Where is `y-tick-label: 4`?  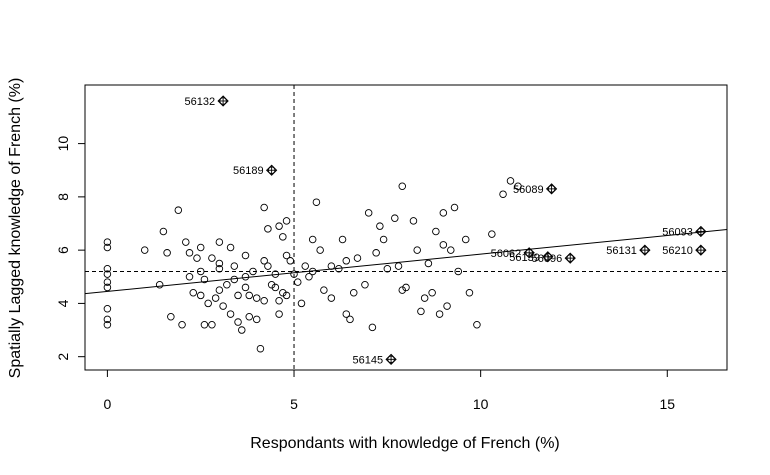 y-tick-label: 4 is located at coordinates (63, 303).